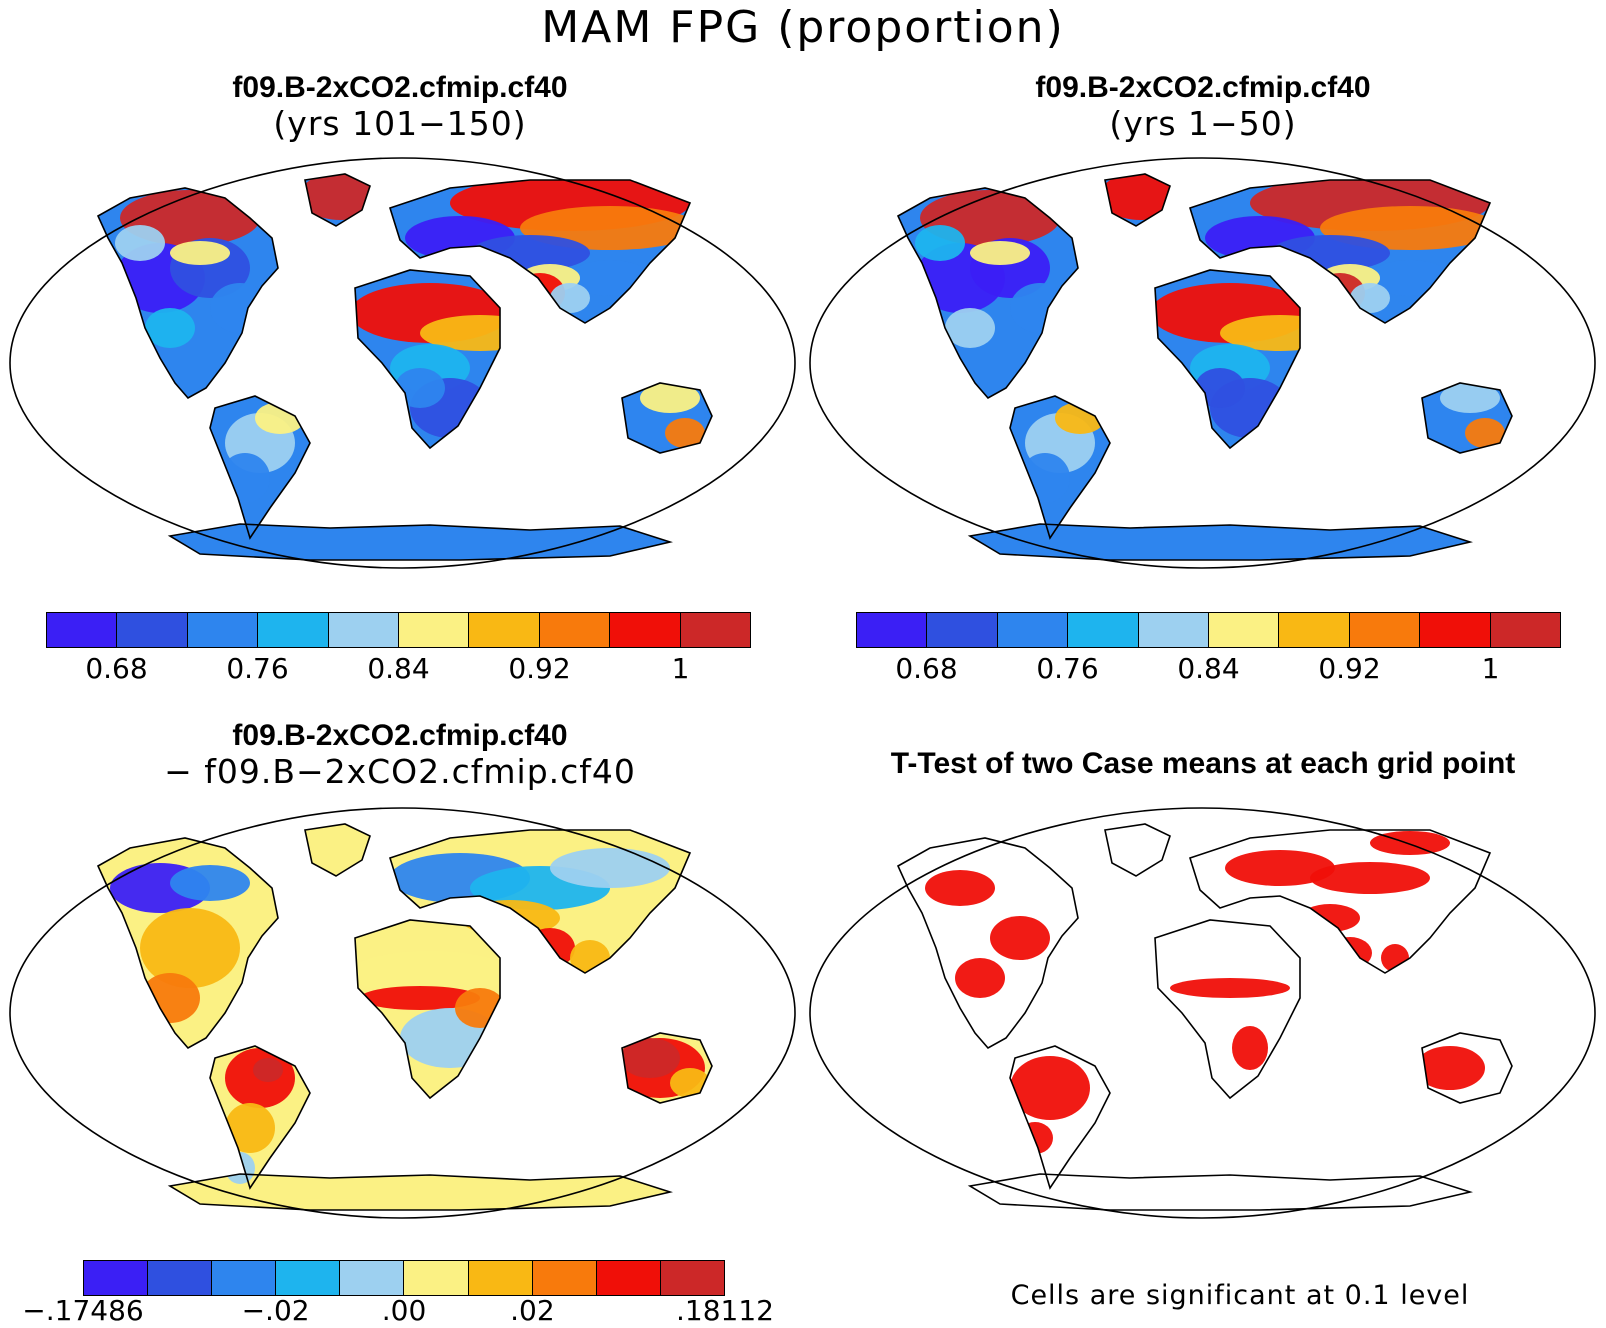  What do you see at coordinates (400, 87) in the screenshot?
I see `panel-1-case-name: f09.B-2xCO2.cfmip.cf40` at bounding box center [400, 87].